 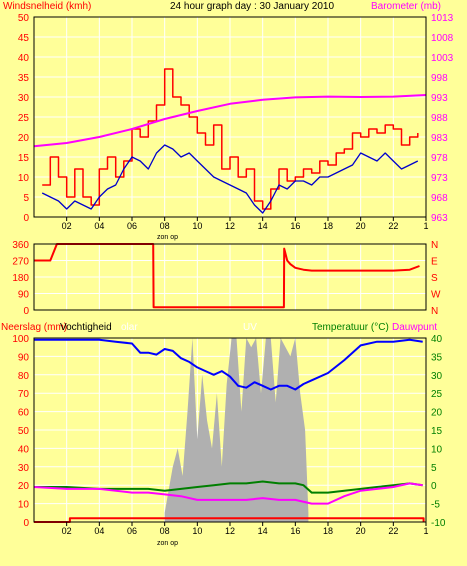 What do you see at coordinates (24, 468) in the screenshot?
I see `ytick-left-3-3: 30` at bounding box center [24, 468].